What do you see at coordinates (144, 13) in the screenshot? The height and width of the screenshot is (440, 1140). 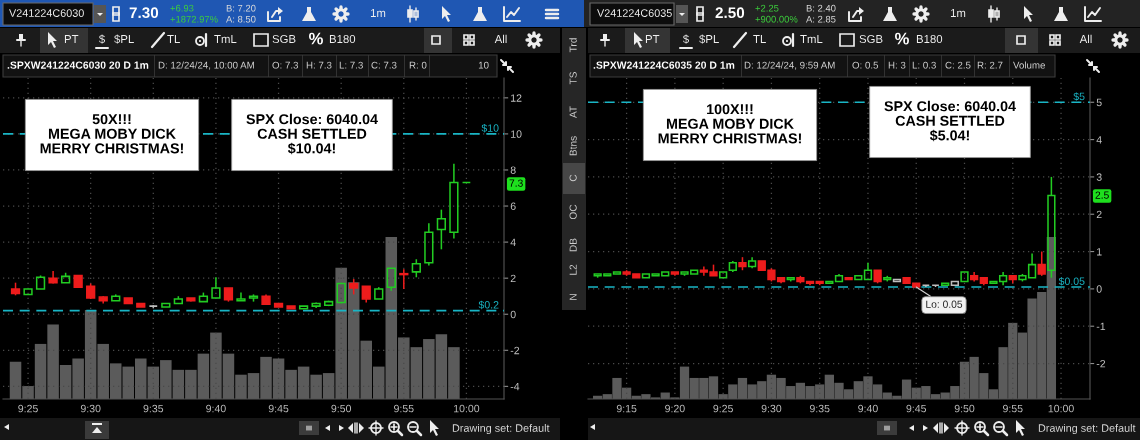 I see `text: 7.30` at bounding box center [144, 13].